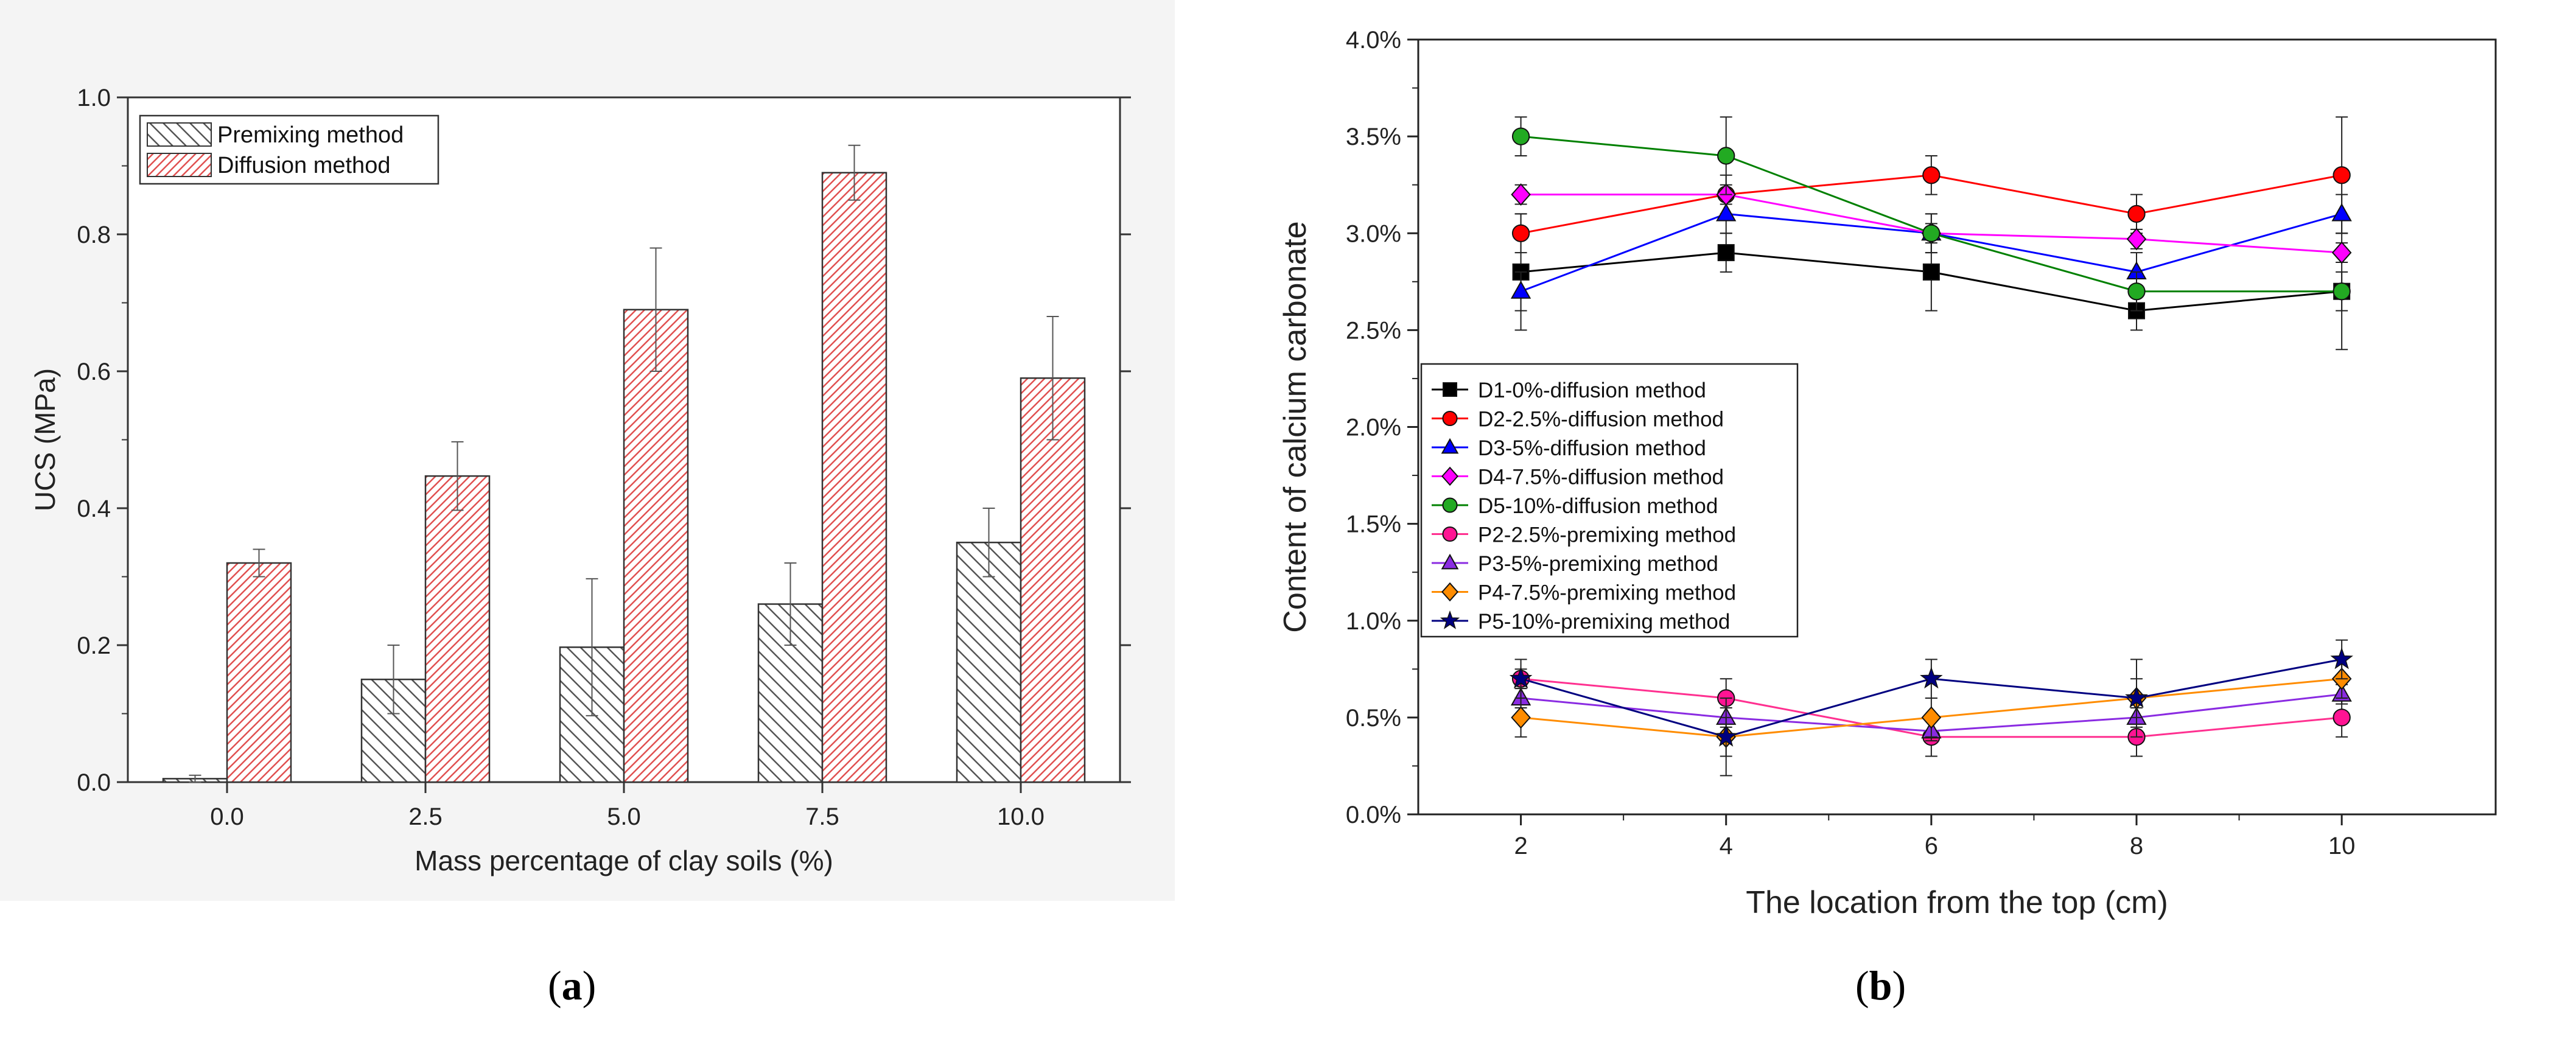 Image resolution: width=2576 pixels, height=1042 pixels. What do you see at coordinates (2341, 212) in the screenshot?
I see `point-d3-5-diffusion-method-x10` at bounding box center [2341, 212].